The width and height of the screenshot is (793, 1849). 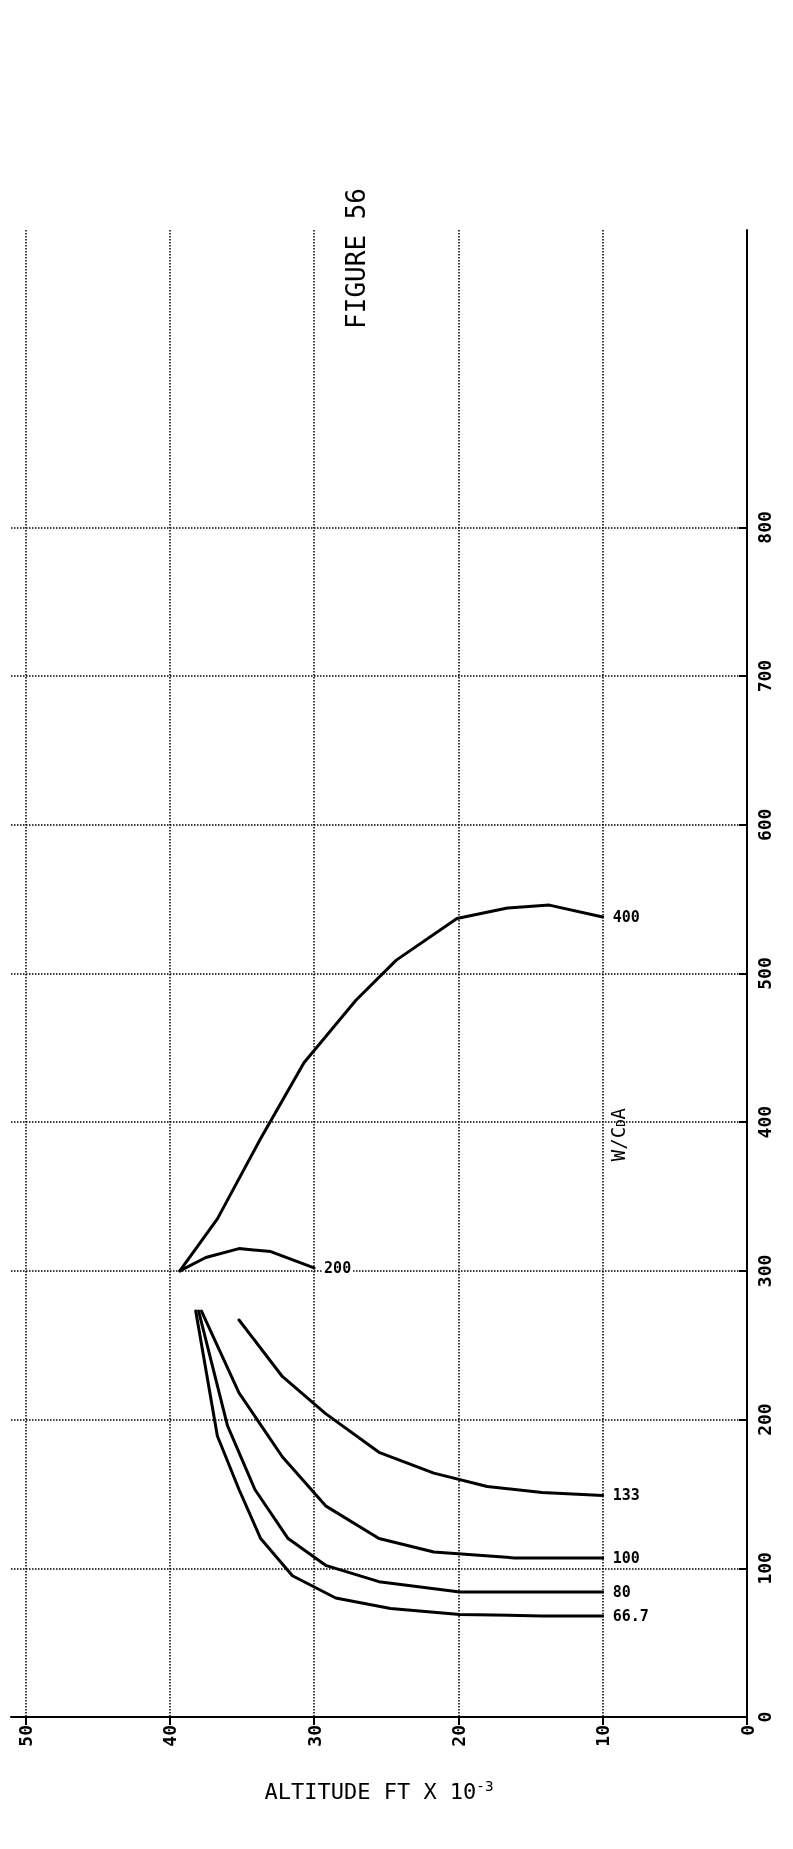 What do you see at coordinates (764, 527) in the screenshot?
I see `y-tick-label: 800` at bounding box center [764, 527].